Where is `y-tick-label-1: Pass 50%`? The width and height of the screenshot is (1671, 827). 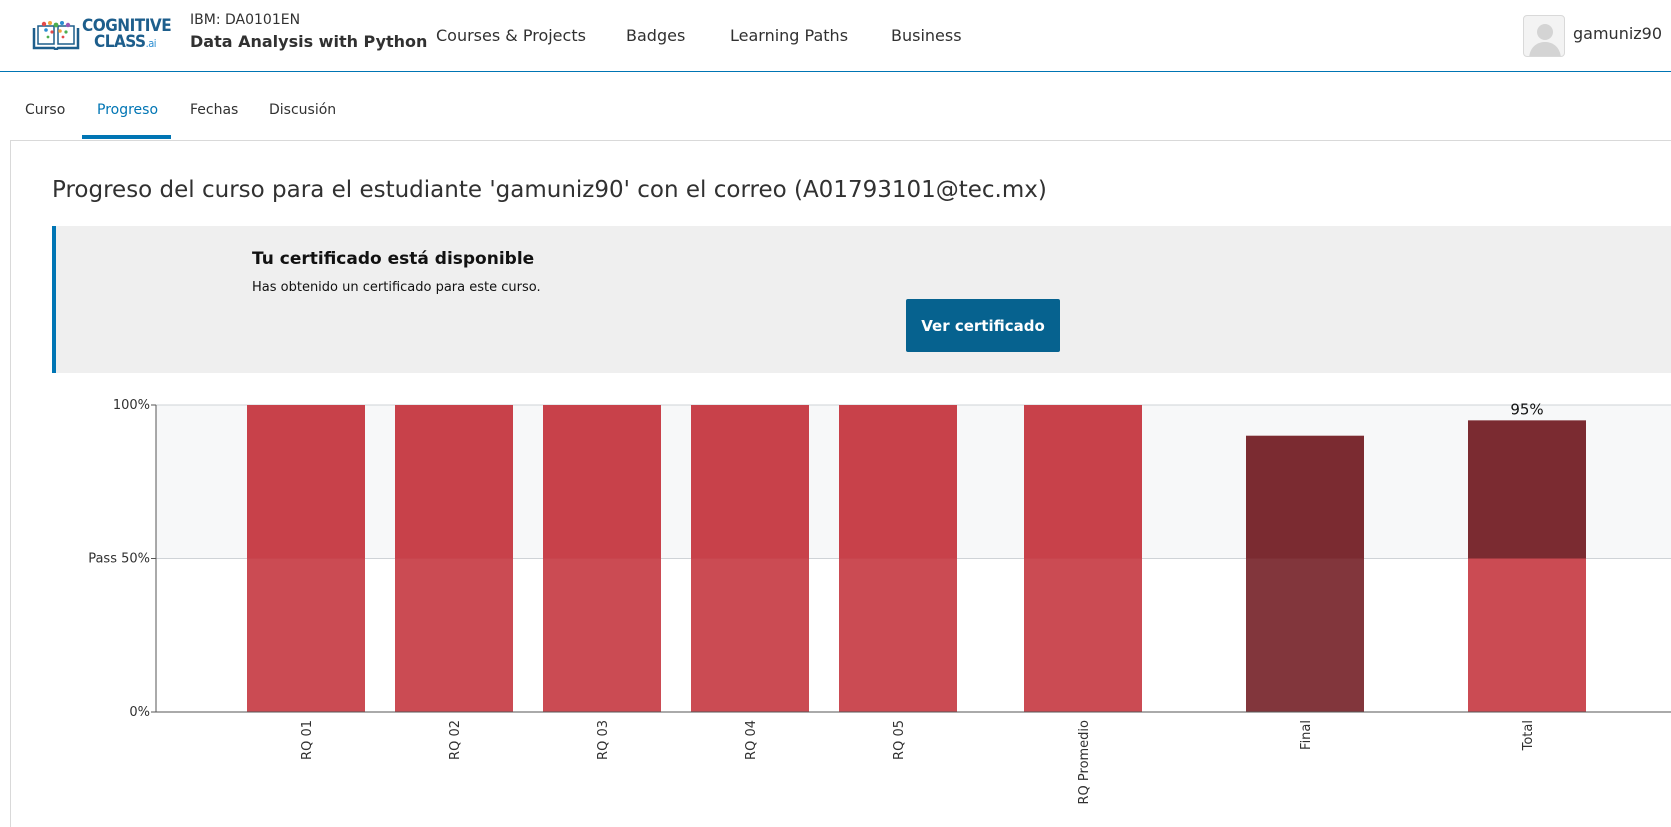 y-tick-label-1: Pass 50% is located at coordinates (119, 559).